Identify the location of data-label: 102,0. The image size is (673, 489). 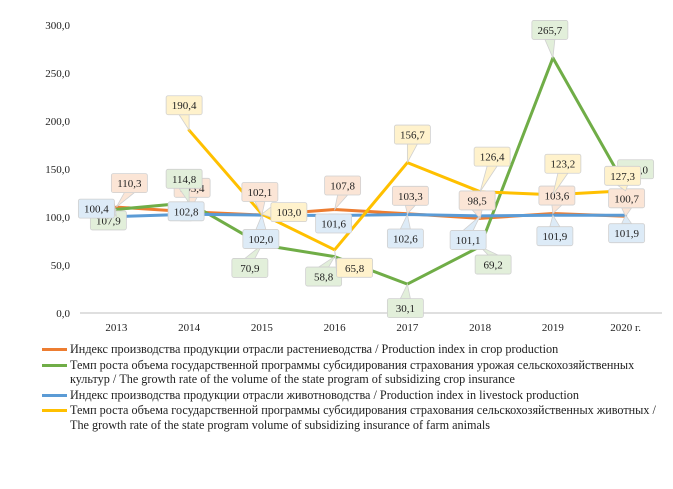
(261, 240).